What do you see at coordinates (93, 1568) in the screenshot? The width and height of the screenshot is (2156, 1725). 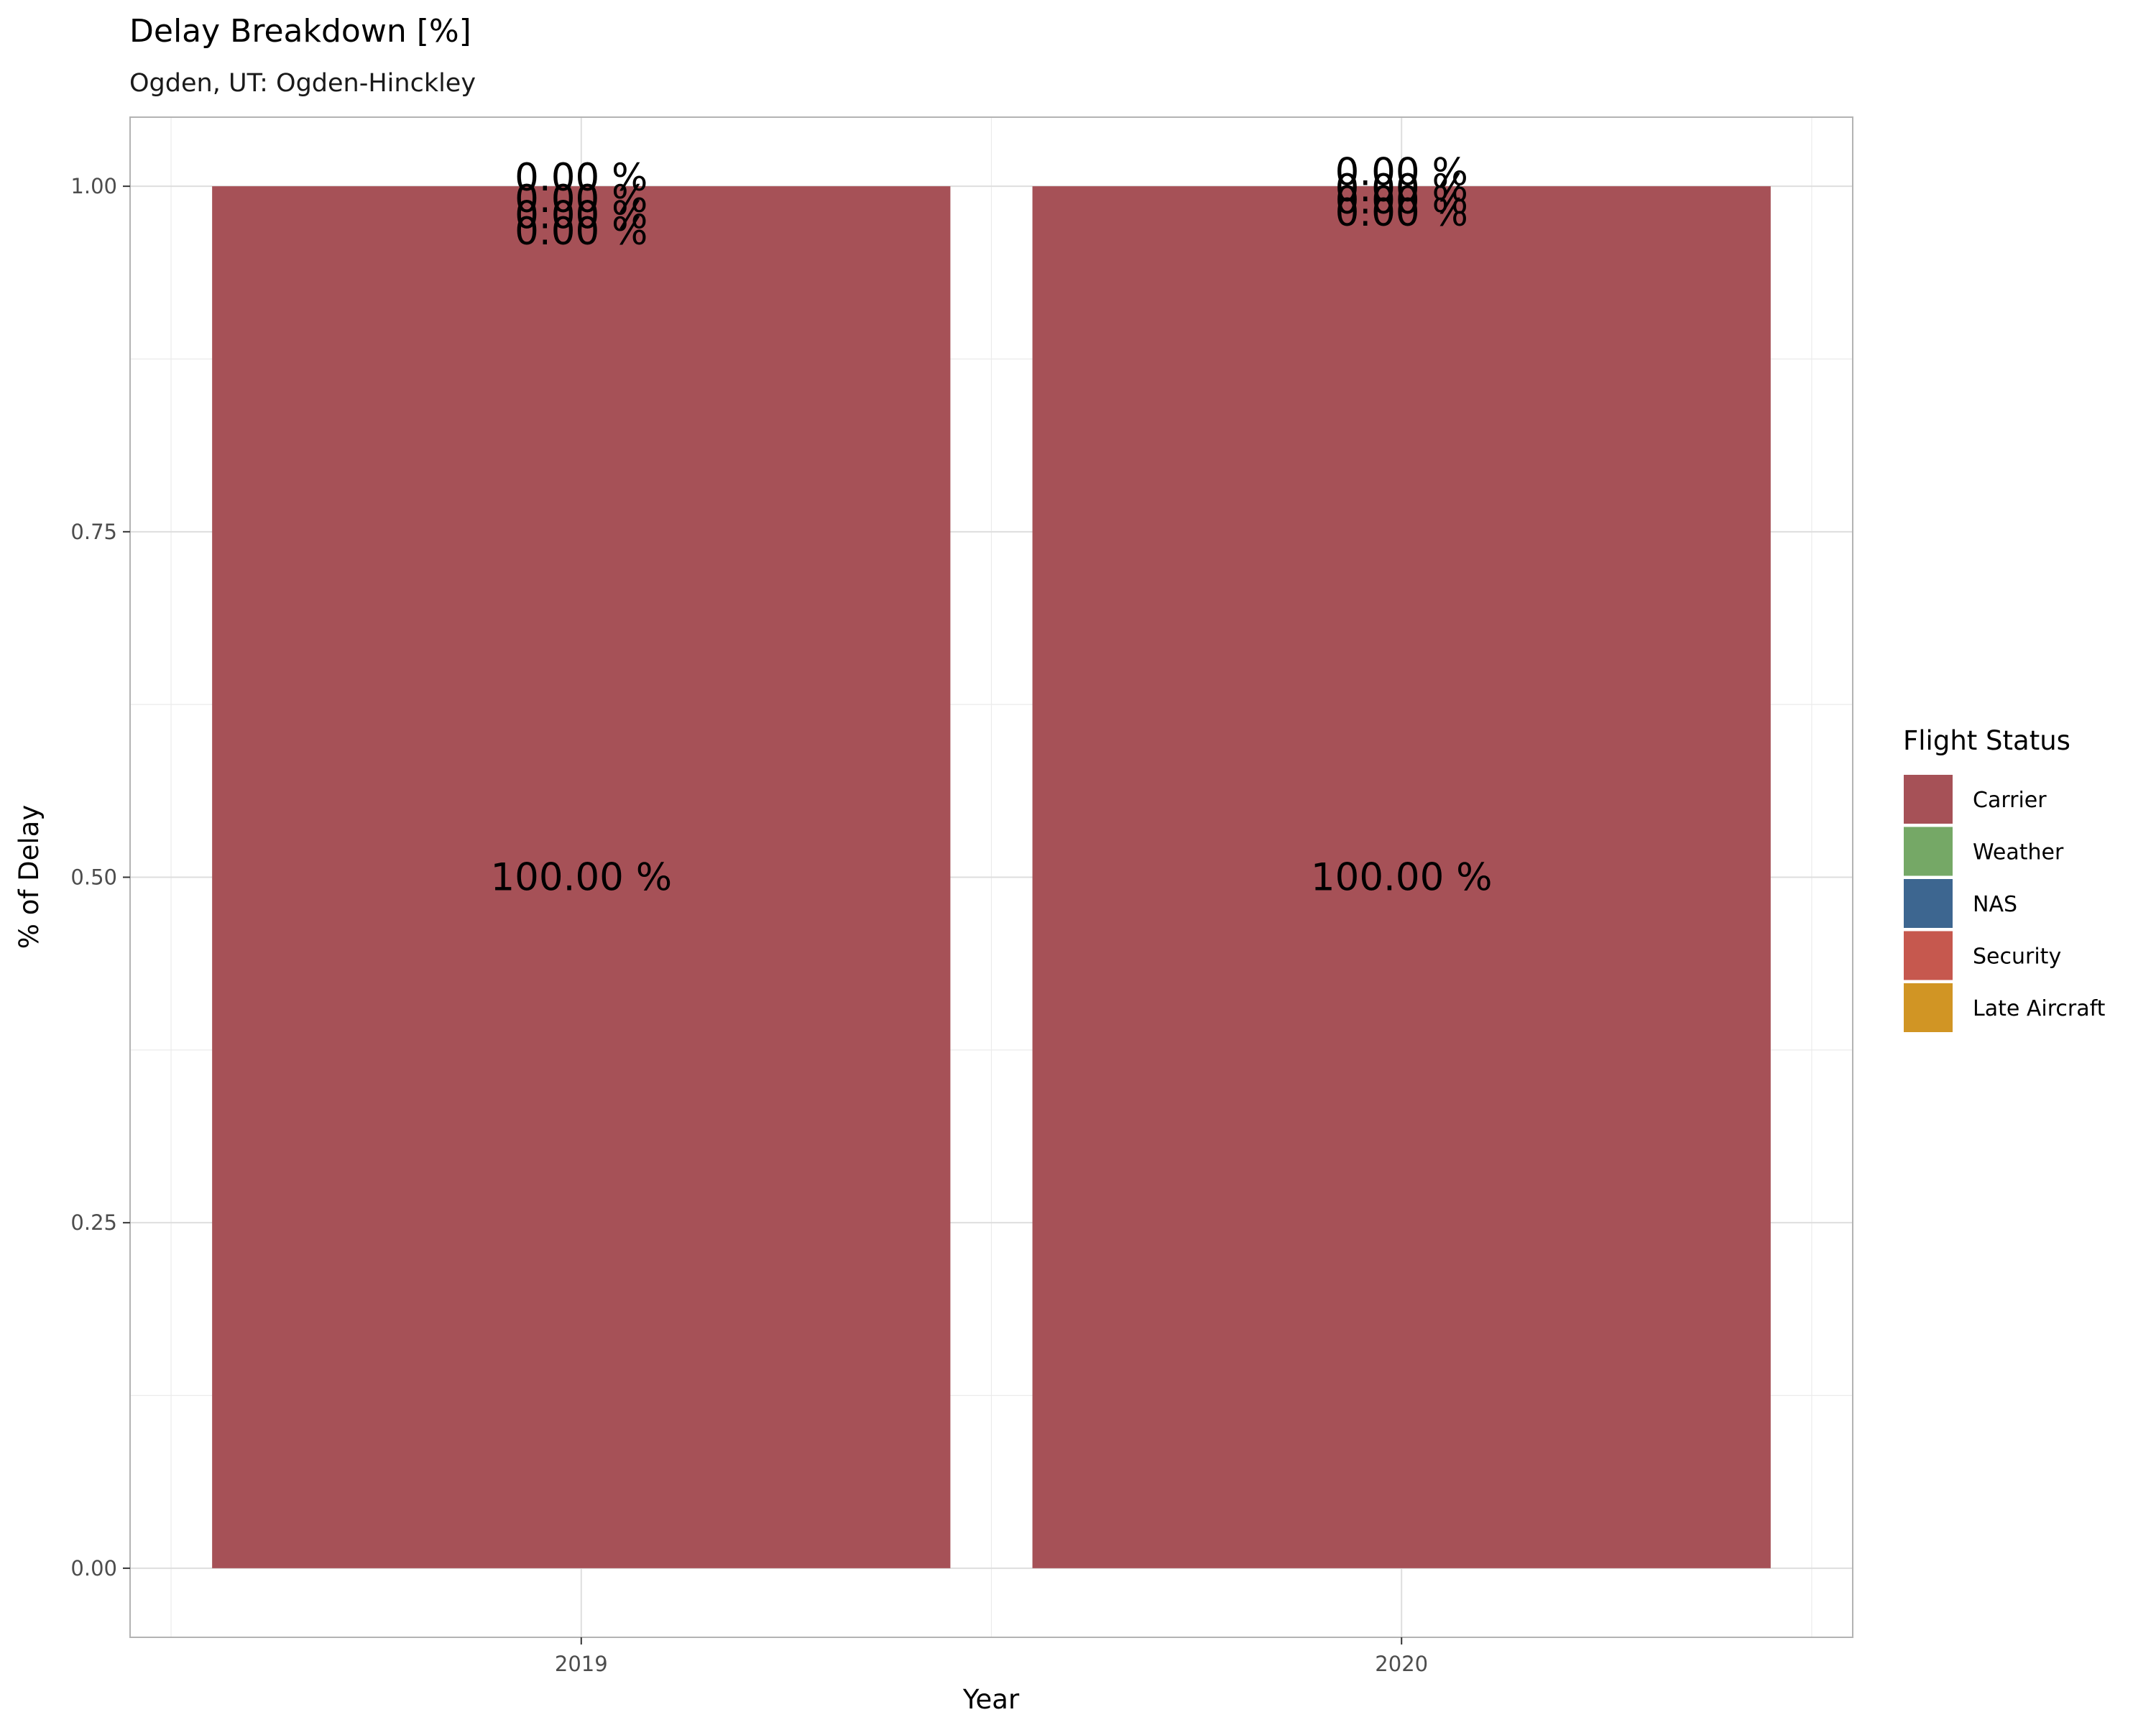 I see `y-tick-label: 0.00` at bounding box center [93, 1568].